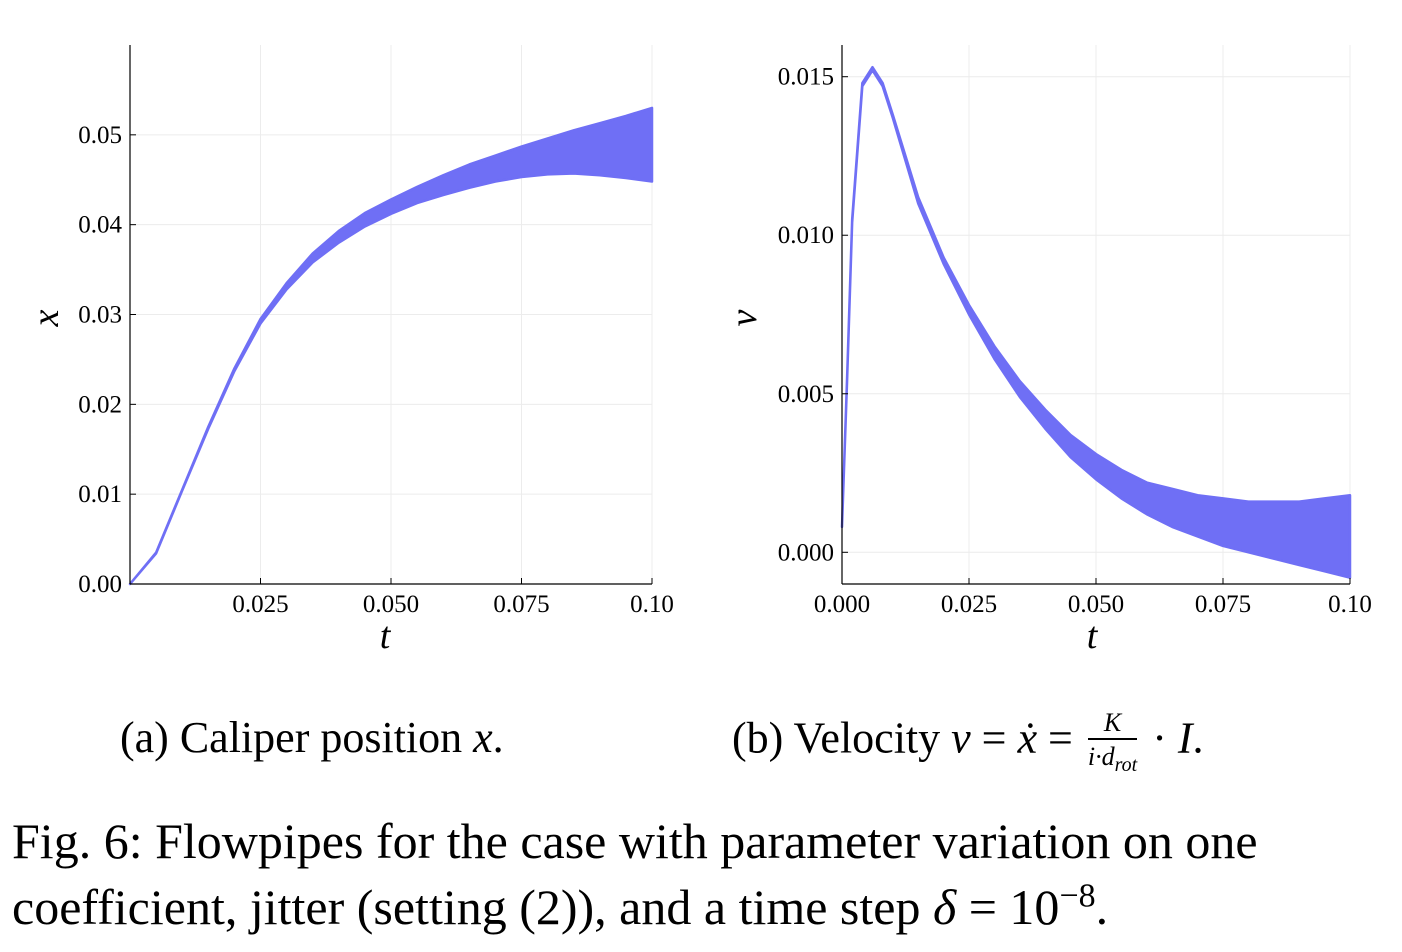 The height and width of the screenshot is (952, 1402). I want to click on y-tick-label-0: 0.000, so click(806, 552).